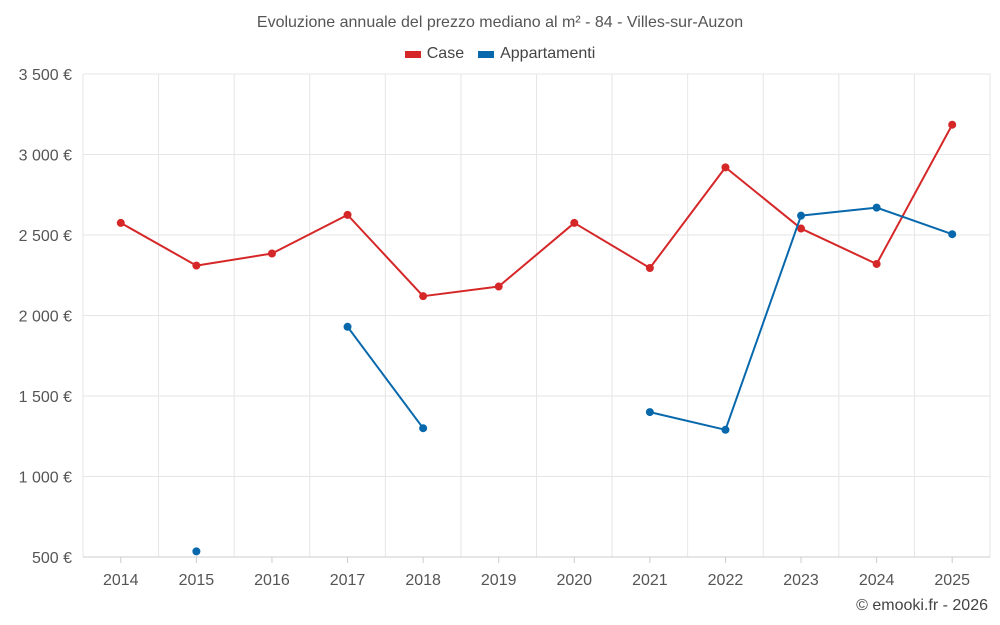  I want to click on x-tick-label: 2024, so click(877, 580).